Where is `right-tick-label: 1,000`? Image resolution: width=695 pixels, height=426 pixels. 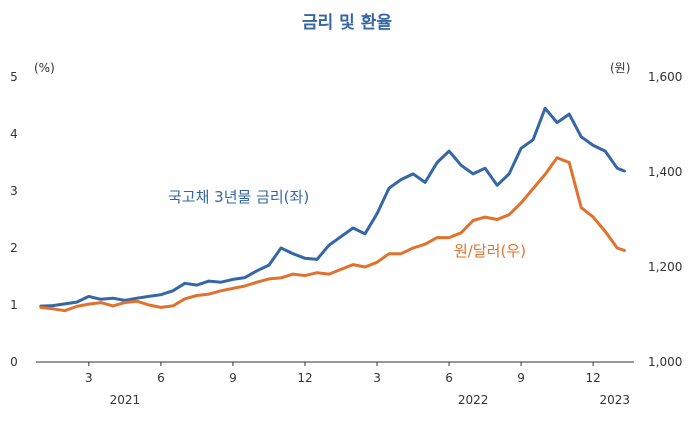 right-tick-label: 1,000 is located at coordinates (665, 362).